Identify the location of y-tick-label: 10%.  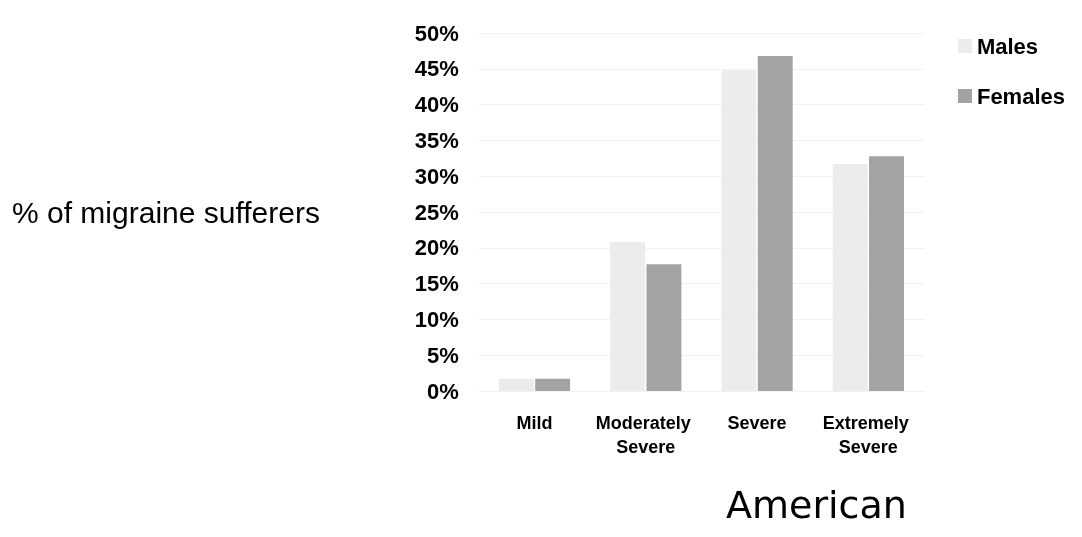
(436, 319).